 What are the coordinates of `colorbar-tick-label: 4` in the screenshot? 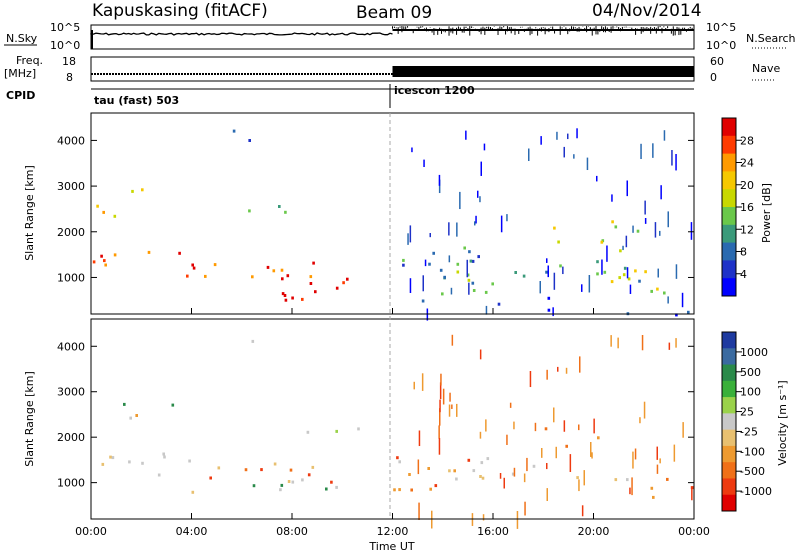 It's located at (743, 274).